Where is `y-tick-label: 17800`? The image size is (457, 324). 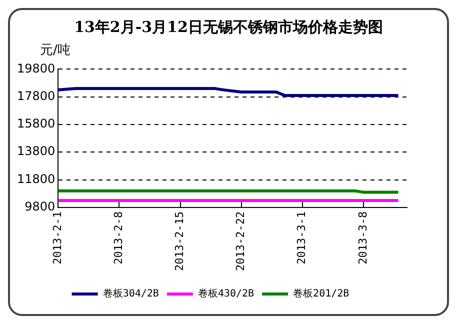
y-tick-label: 17800 is located at coordinates (36, 95).